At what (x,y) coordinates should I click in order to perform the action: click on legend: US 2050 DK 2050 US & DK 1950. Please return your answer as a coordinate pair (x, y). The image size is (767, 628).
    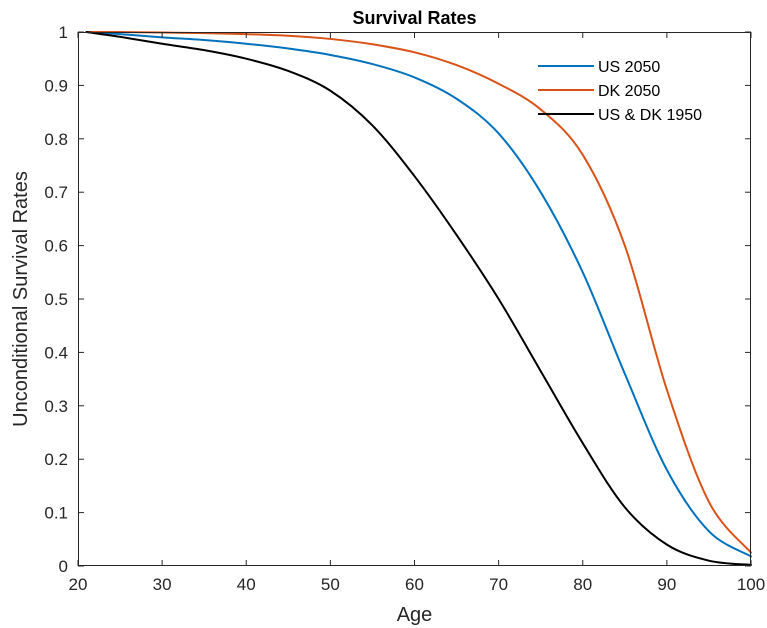
    Looking at the image, I should click on (620, 91).